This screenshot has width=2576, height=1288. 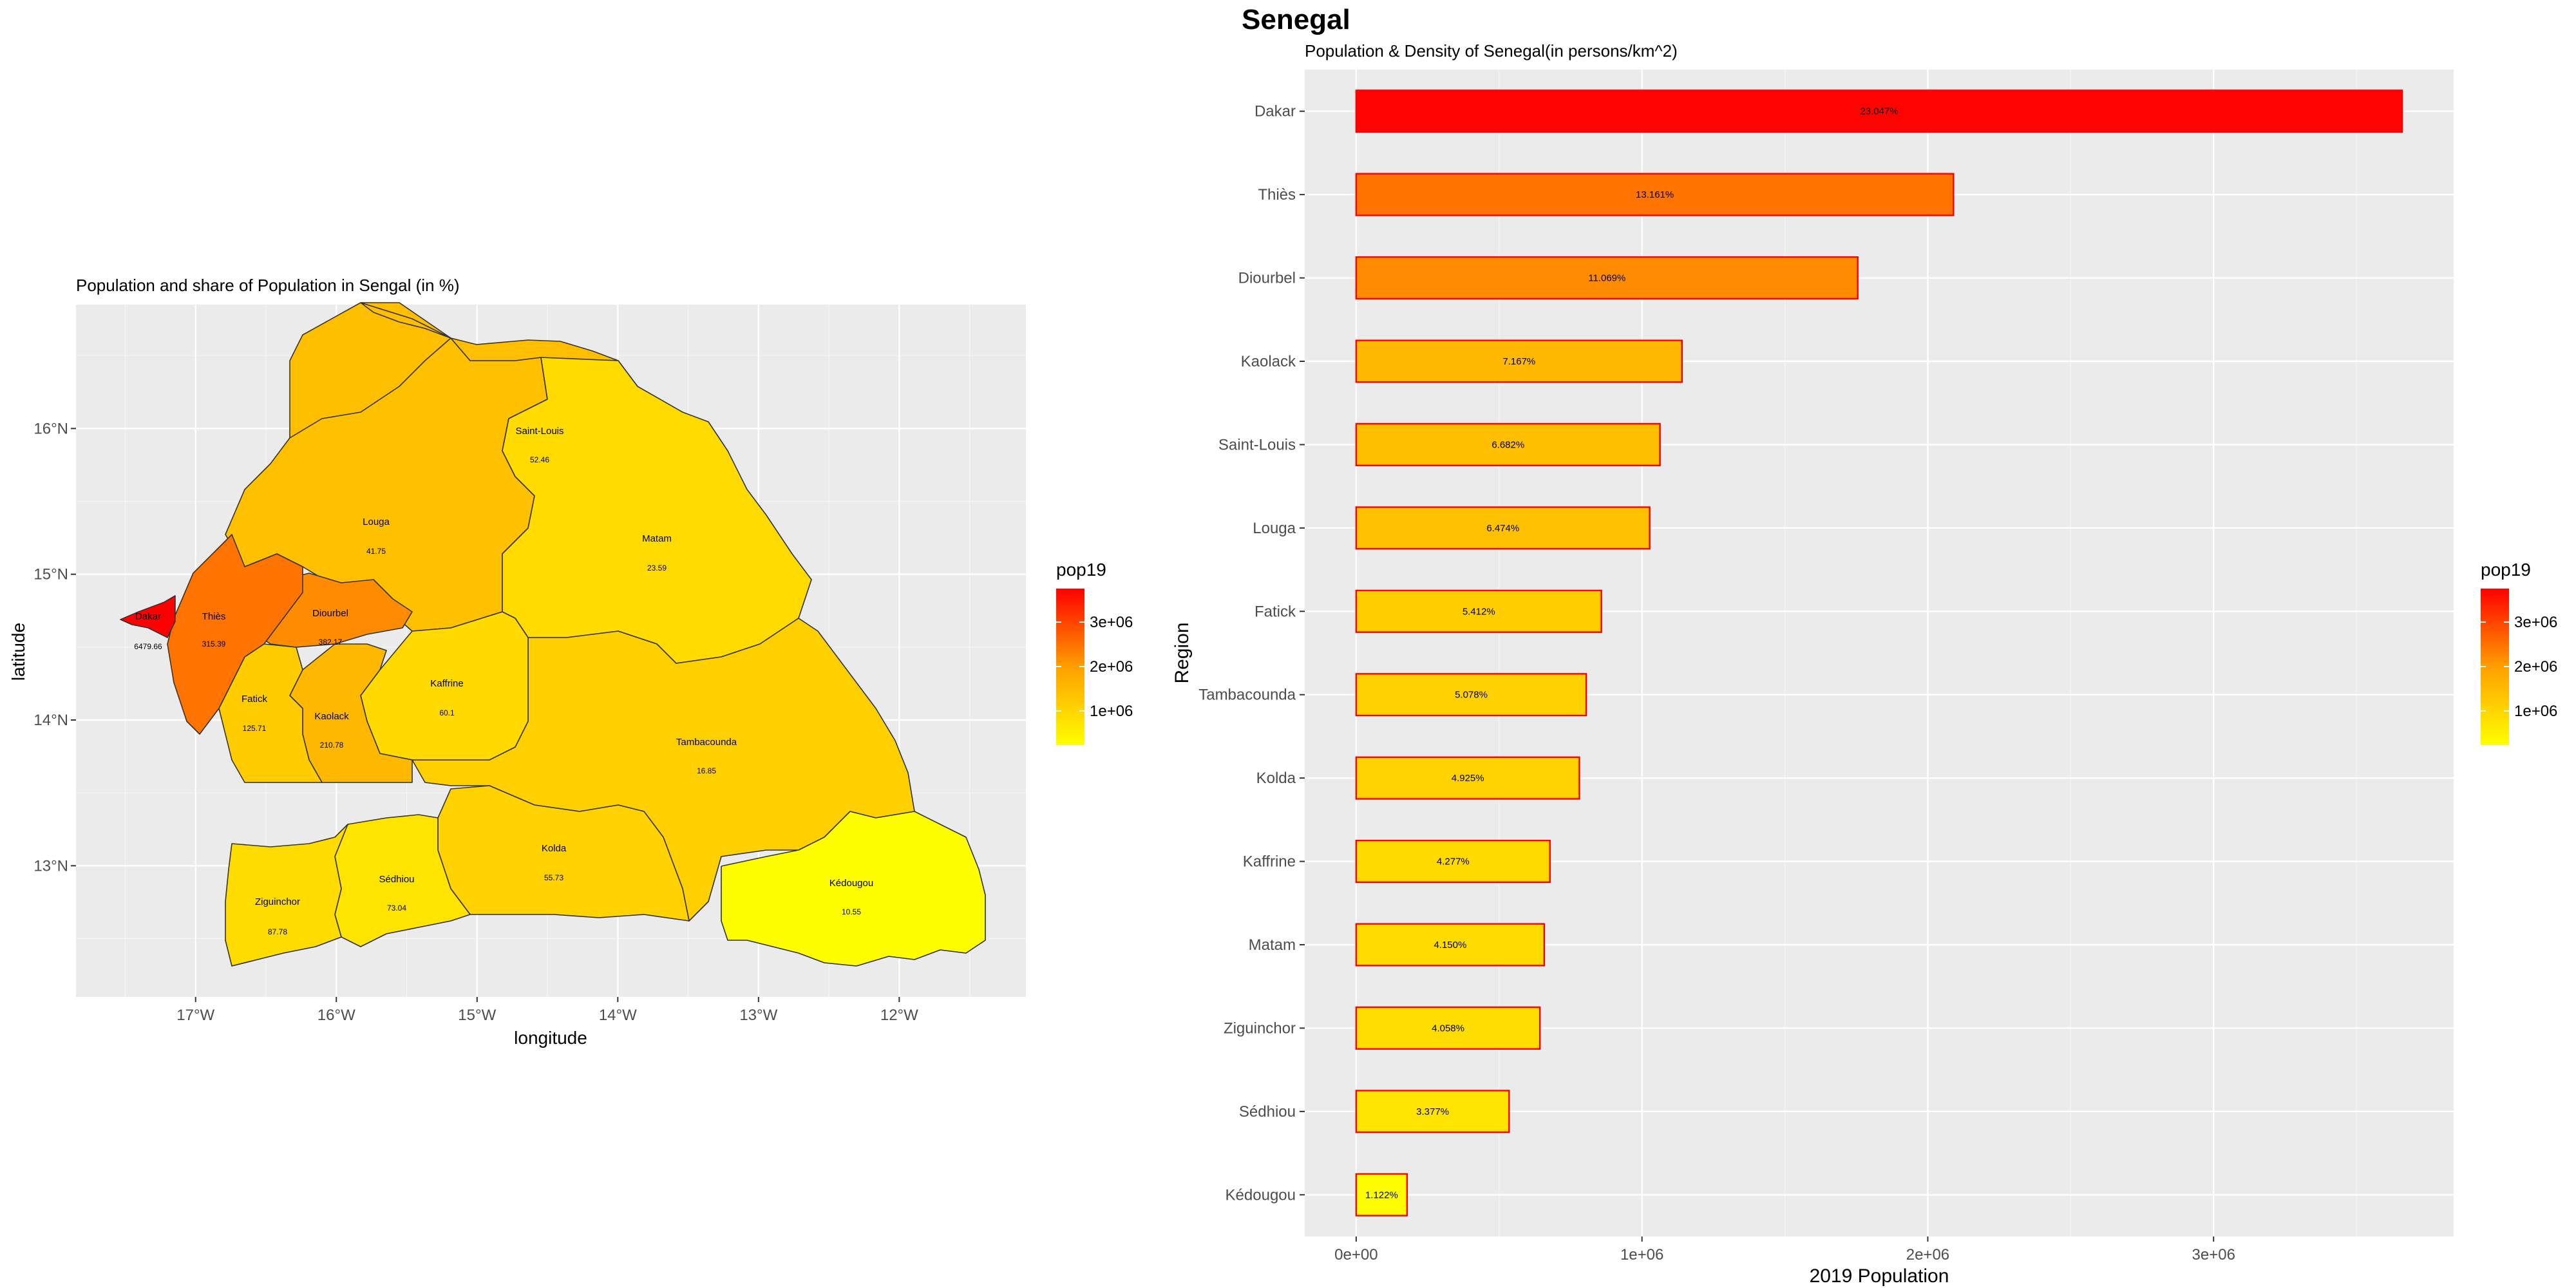 What do you see at coordinates (332, 746) in the screenshot?
I see `map-region-value-label: 210.78` at bounding box center [332, 746].